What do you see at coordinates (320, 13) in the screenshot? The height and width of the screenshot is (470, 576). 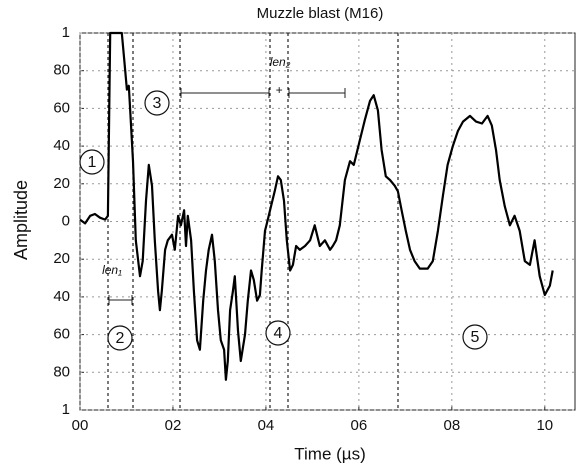 I see `chart-title: Muzzle blast (M16)` at bounding box center [320, 13].